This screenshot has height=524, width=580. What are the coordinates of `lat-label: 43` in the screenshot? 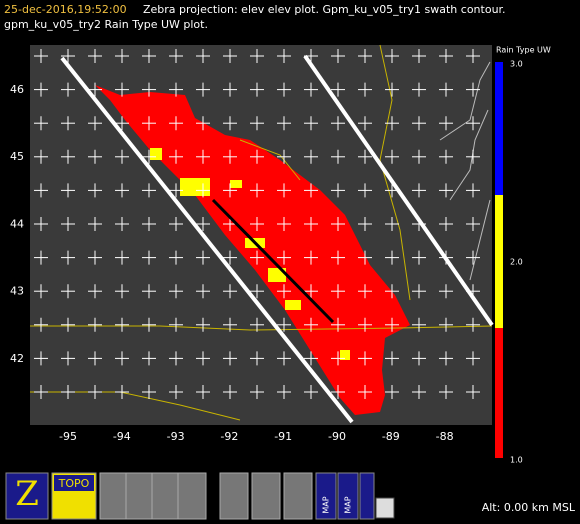 It's located at (17, 291).